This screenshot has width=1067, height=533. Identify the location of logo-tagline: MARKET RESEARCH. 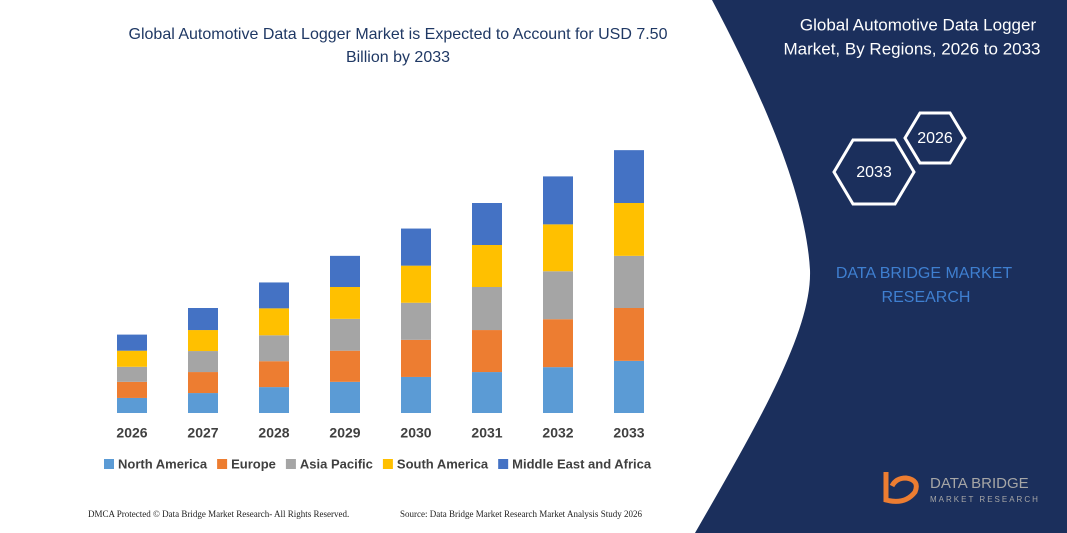
(985, 499).